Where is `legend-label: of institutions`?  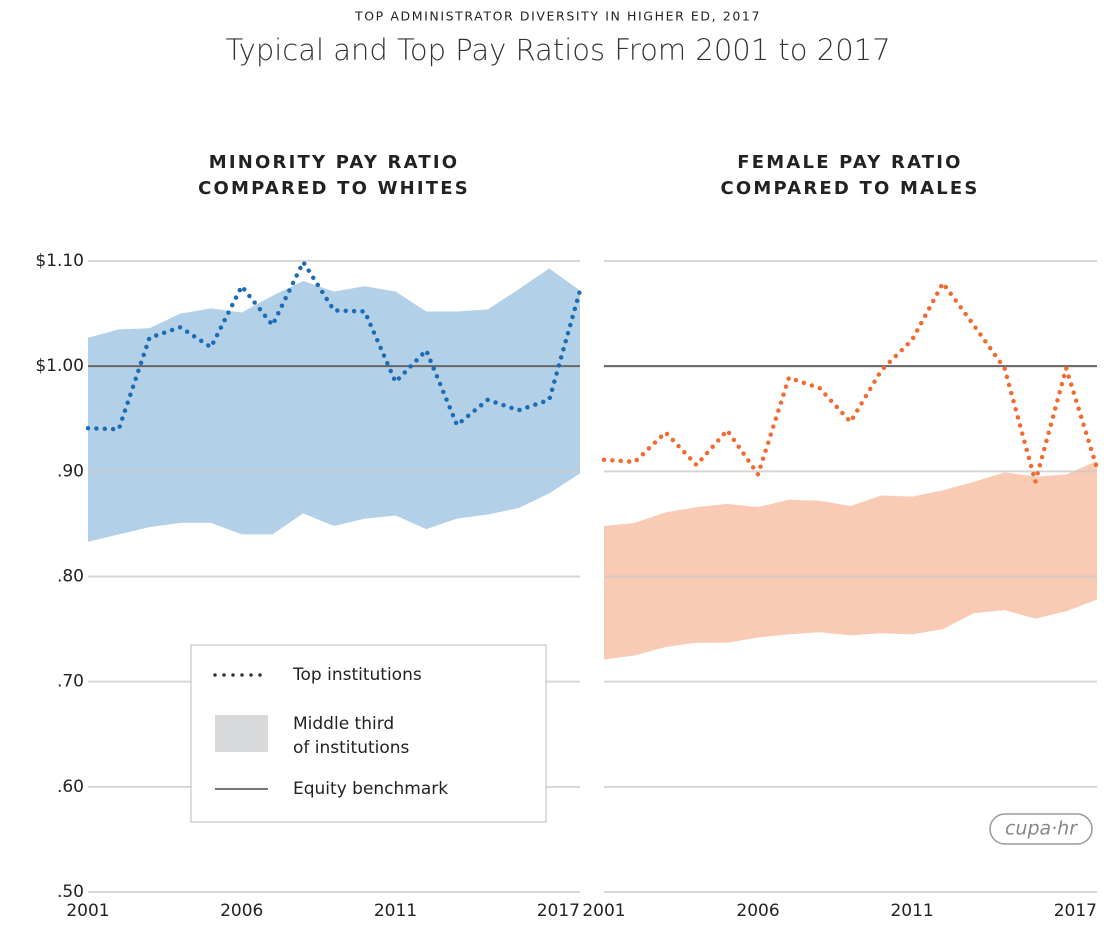 legend-label: of institutions is located at coordinates (351, 748).